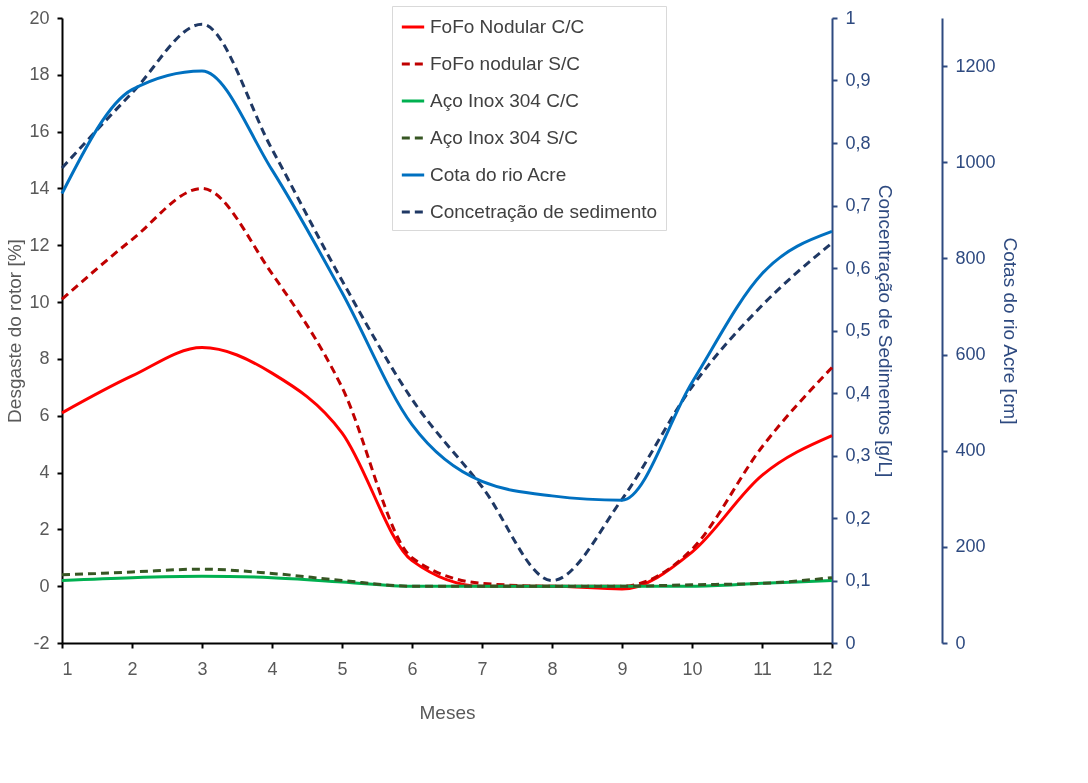 This screenshot has width=1088, height=783. What do you see at coordinates (447, 712) in the screenshot?
I see `x-axis-title: Meses` at bounding box center [447, 712].